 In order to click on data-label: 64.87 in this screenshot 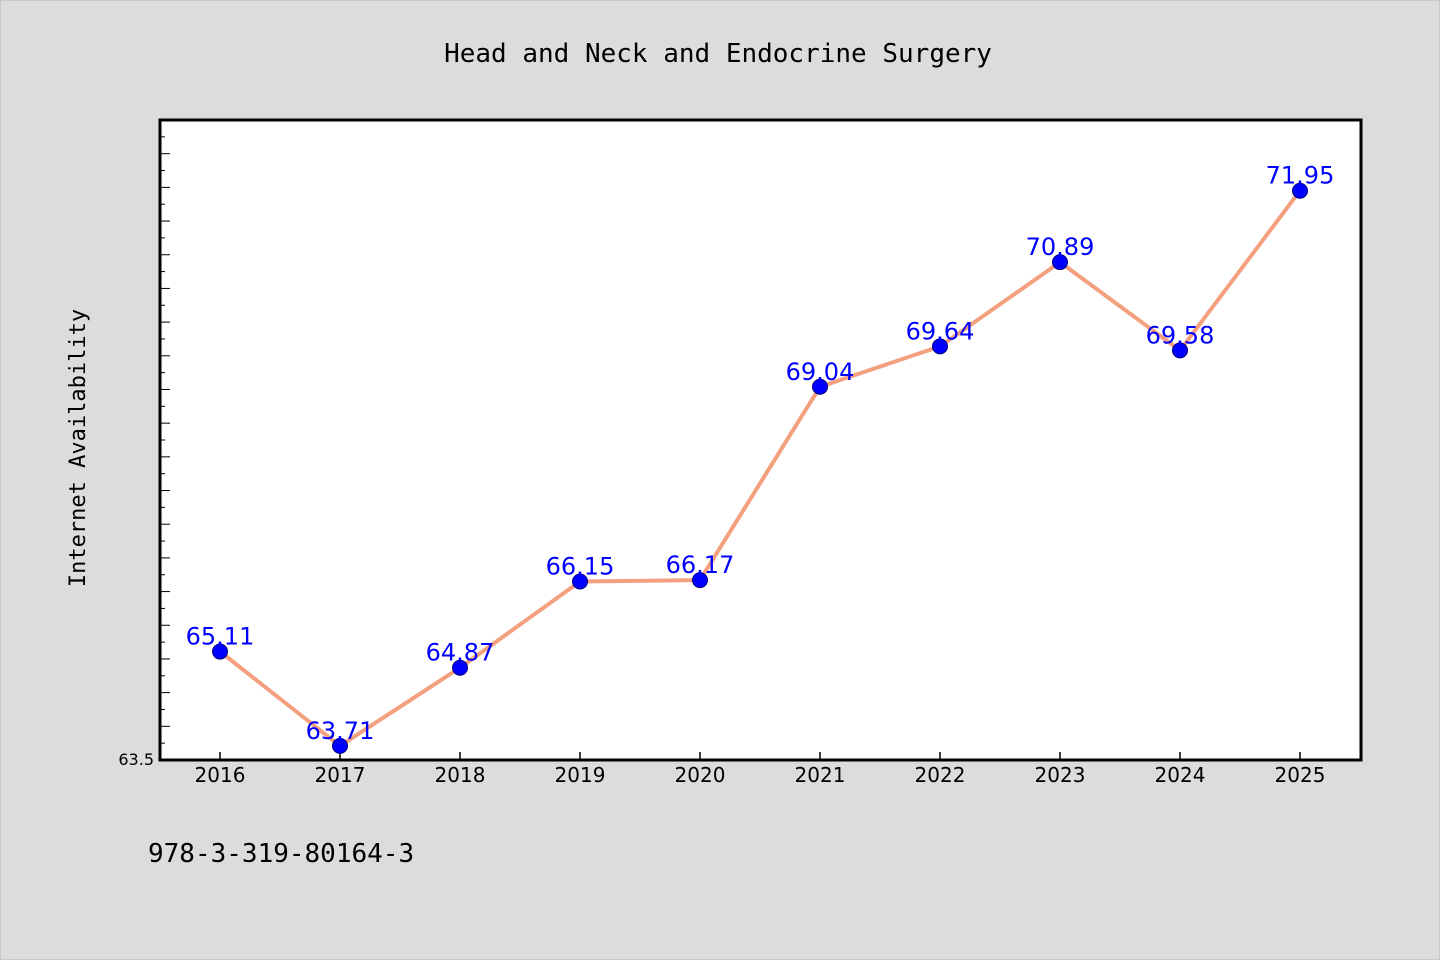, I will do `click(460, 653)`.